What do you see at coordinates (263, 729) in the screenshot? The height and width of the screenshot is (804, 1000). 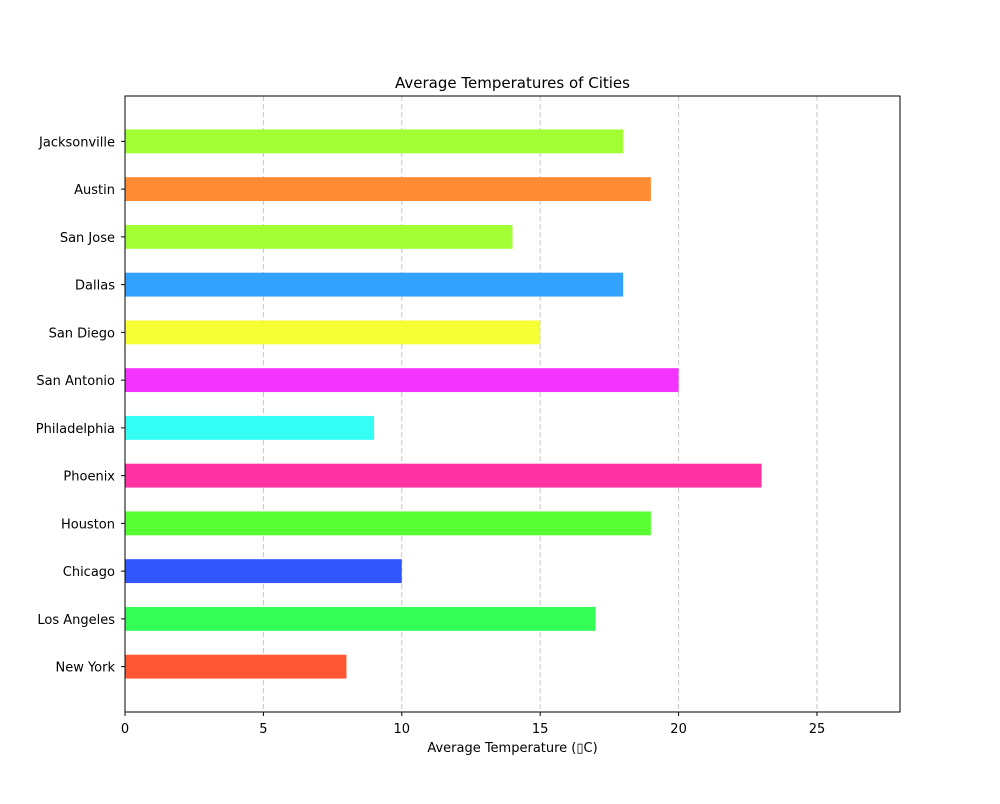 I see `x-tick-label: 5` at bounding box center [263, 729].